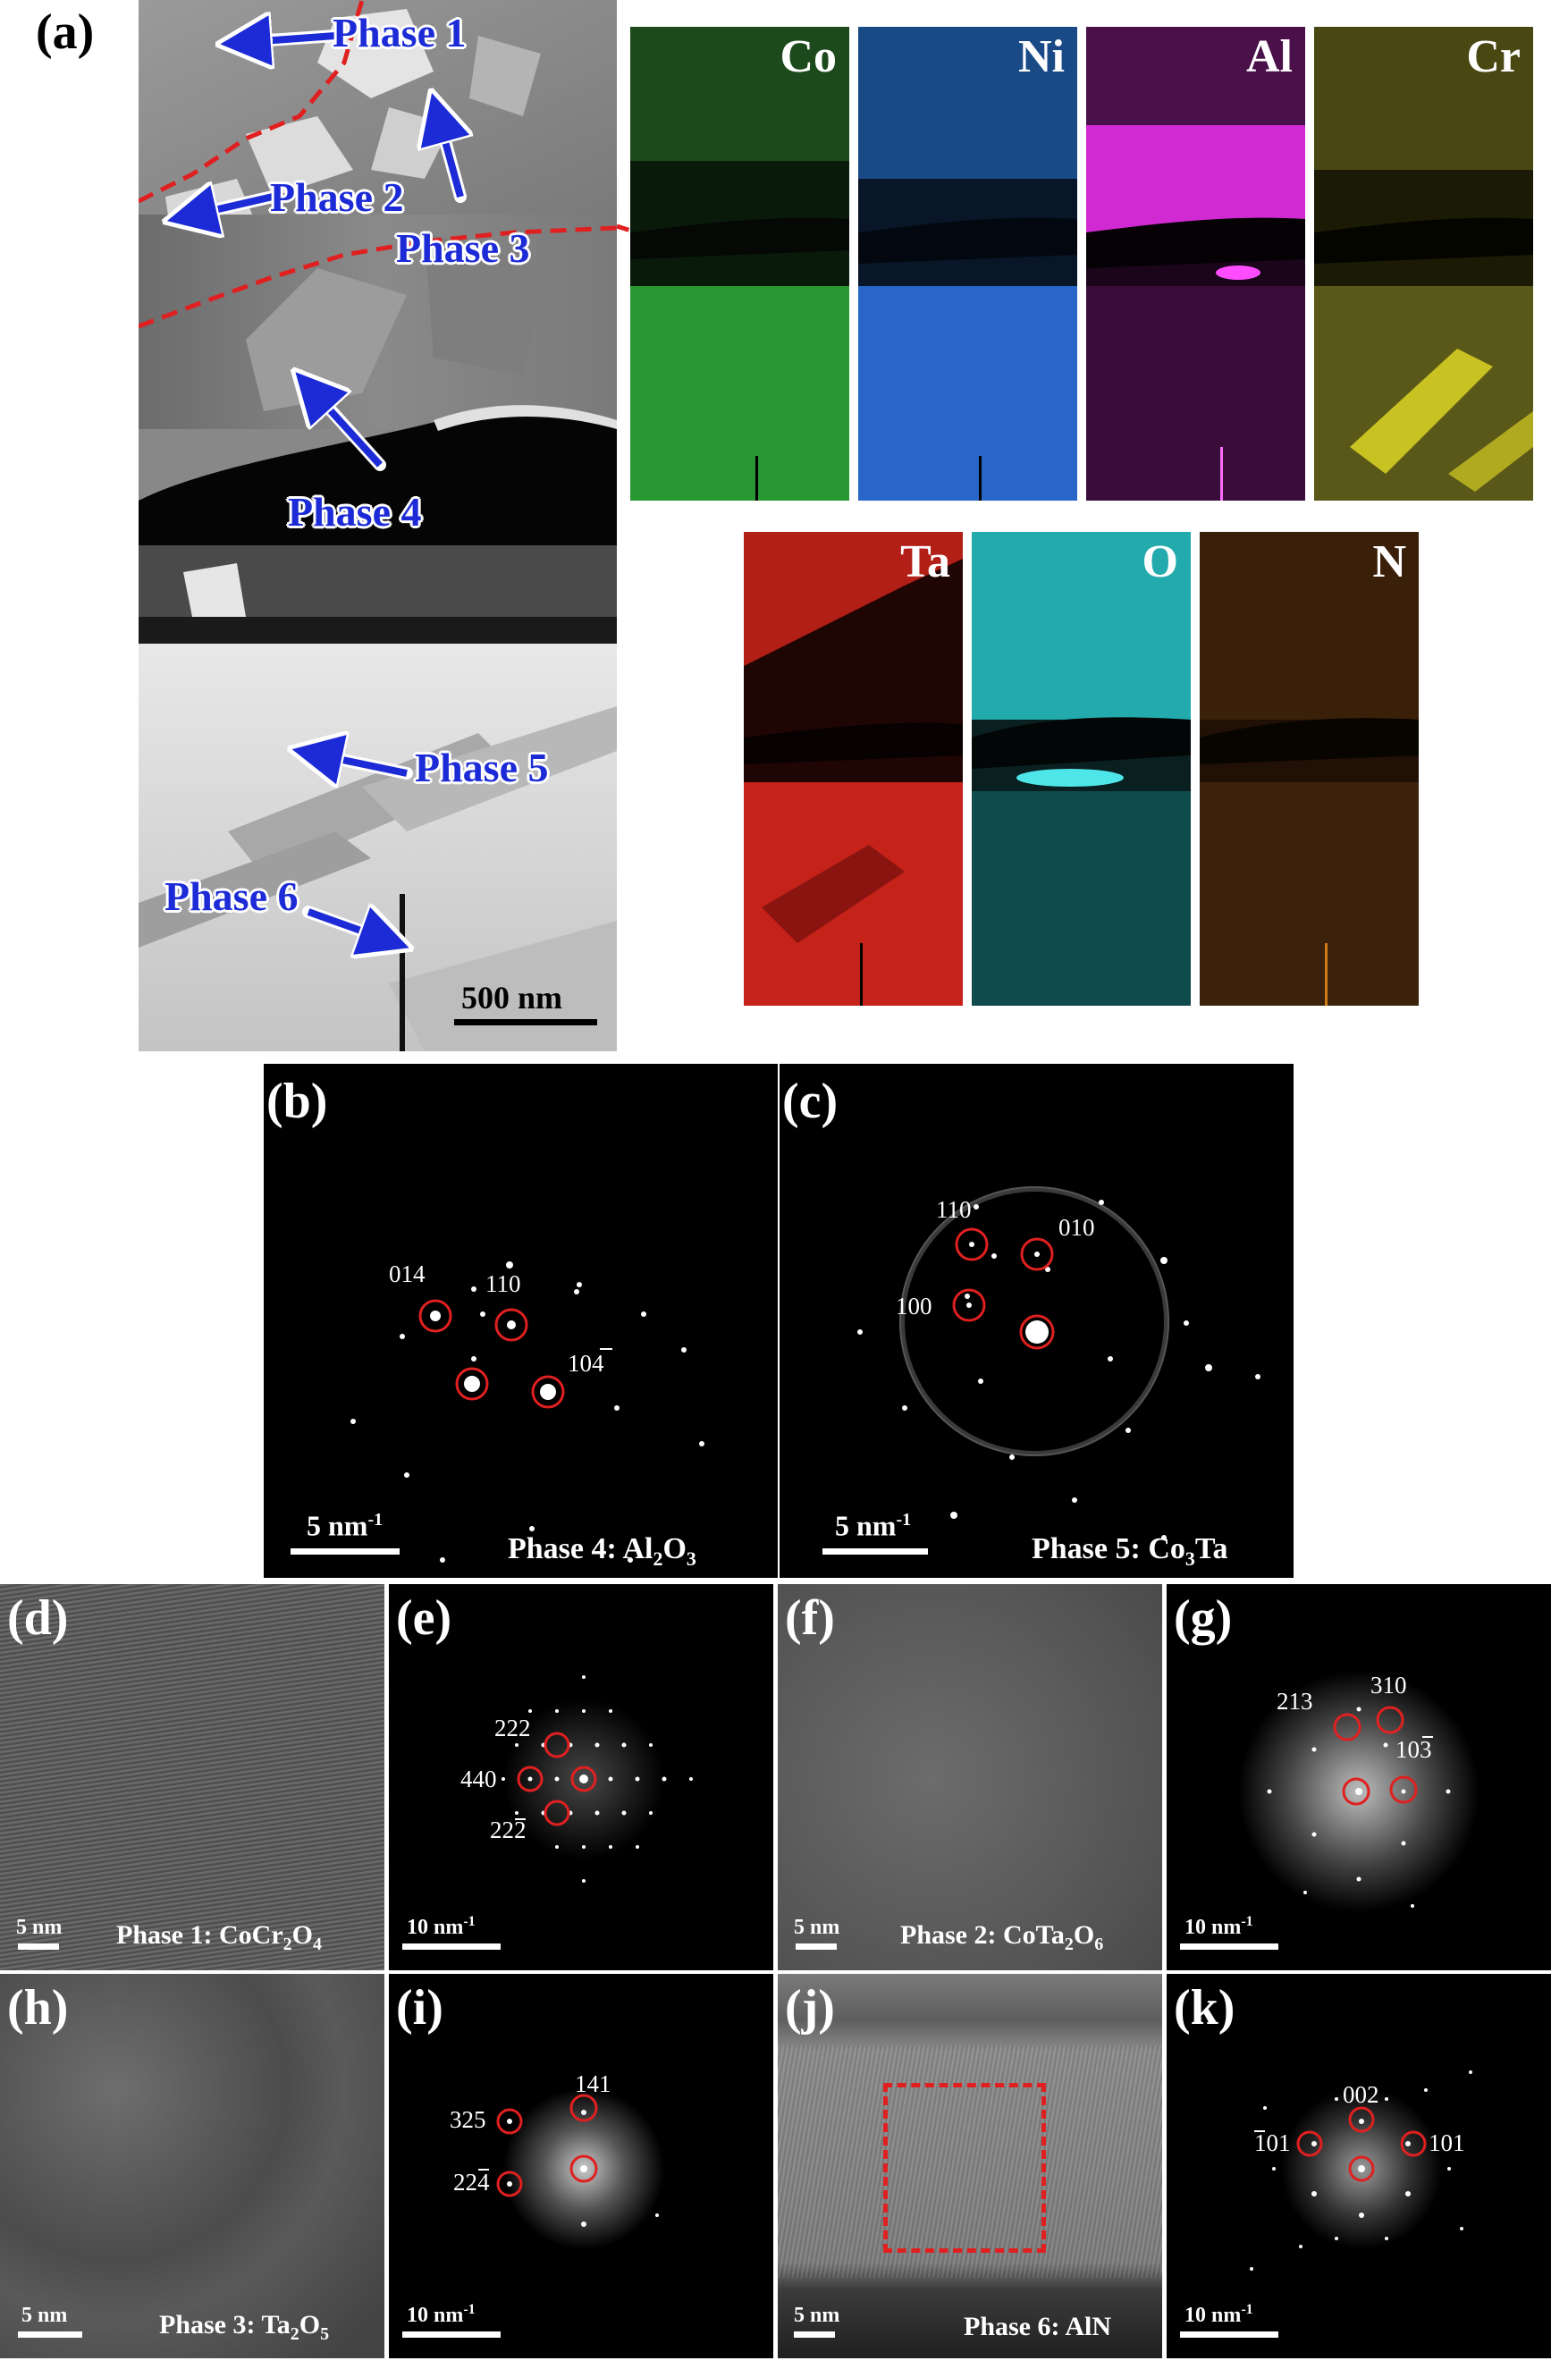  I want to click on panel-c-scale: 5 nm-1, so click(873, 1525).